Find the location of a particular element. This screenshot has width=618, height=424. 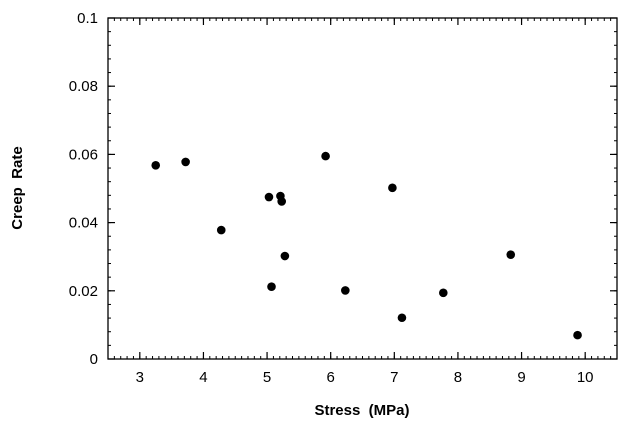

x-tick-label: 6 is located at coordinates (331, 377).